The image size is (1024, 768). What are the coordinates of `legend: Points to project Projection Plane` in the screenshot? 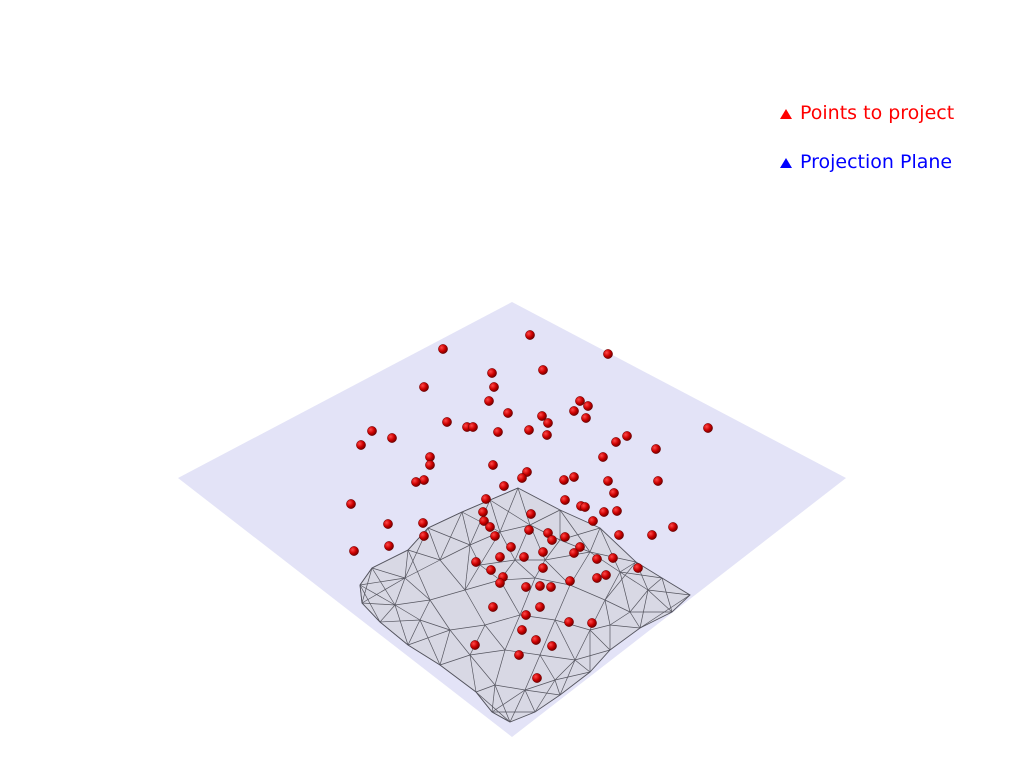 It's located at (878, 149).